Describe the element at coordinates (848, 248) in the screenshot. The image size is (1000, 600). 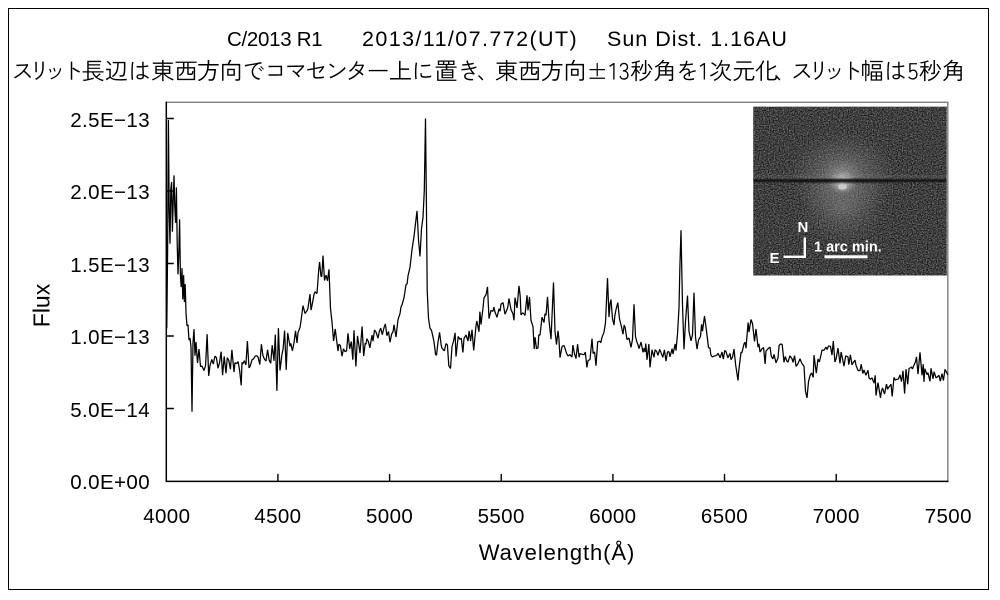
I see `svg-text: 1 arc min.` at that location.